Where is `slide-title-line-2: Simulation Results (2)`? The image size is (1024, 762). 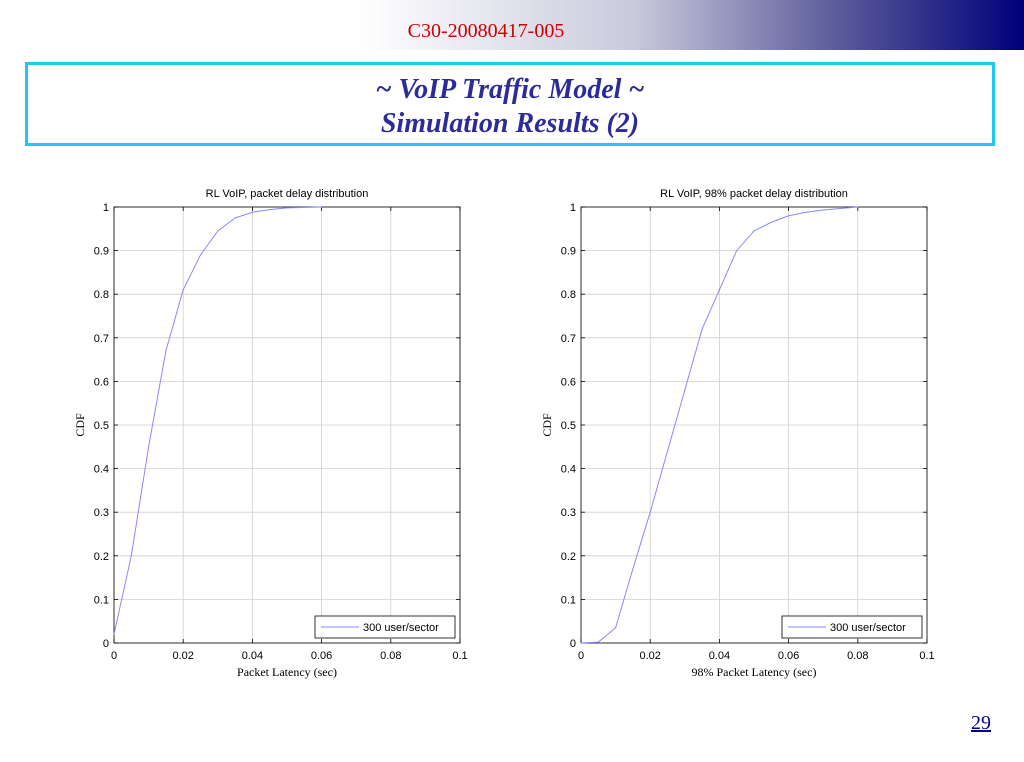
slide-title-line-2: Simulation Results (2) is located at coordinates (510, 123).